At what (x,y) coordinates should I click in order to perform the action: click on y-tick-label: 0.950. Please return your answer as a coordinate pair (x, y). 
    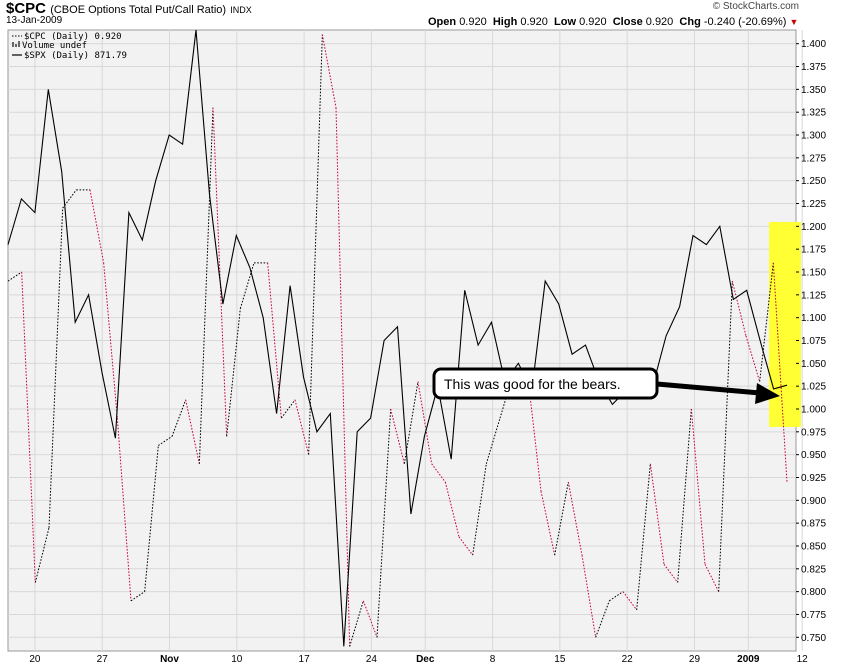
    Looking at the image, I should click on (813, 455).